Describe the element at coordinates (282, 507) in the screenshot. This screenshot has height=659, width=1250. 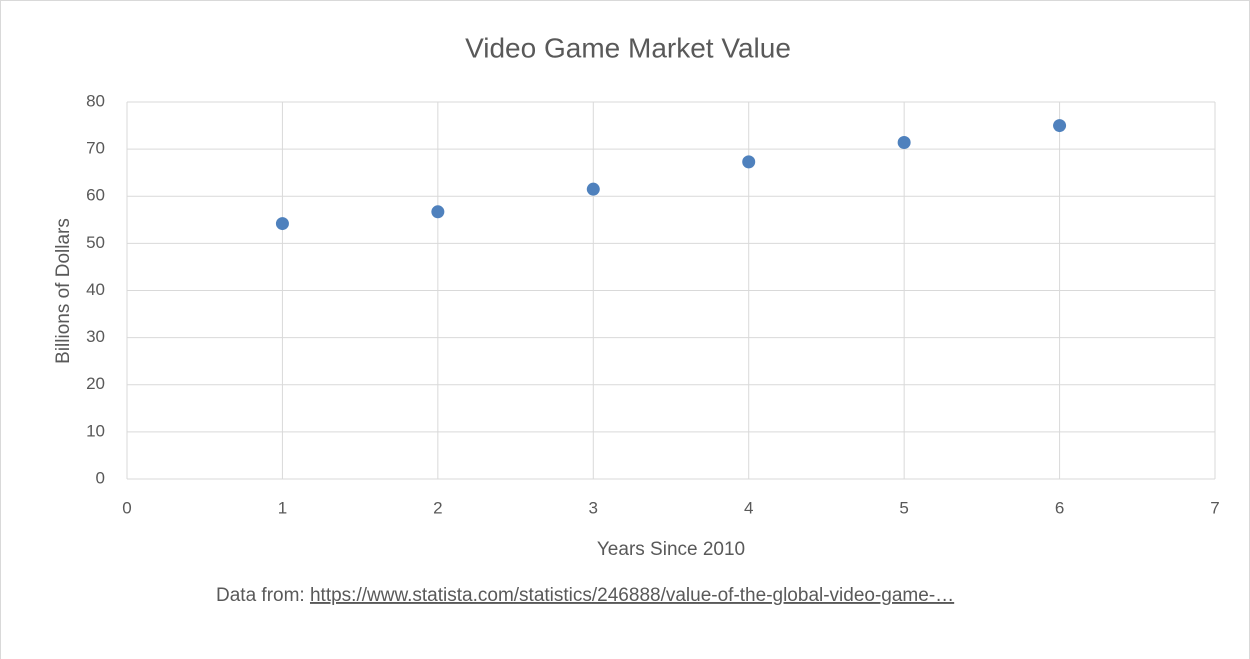
I see `x-tick-label: 1` at that location.